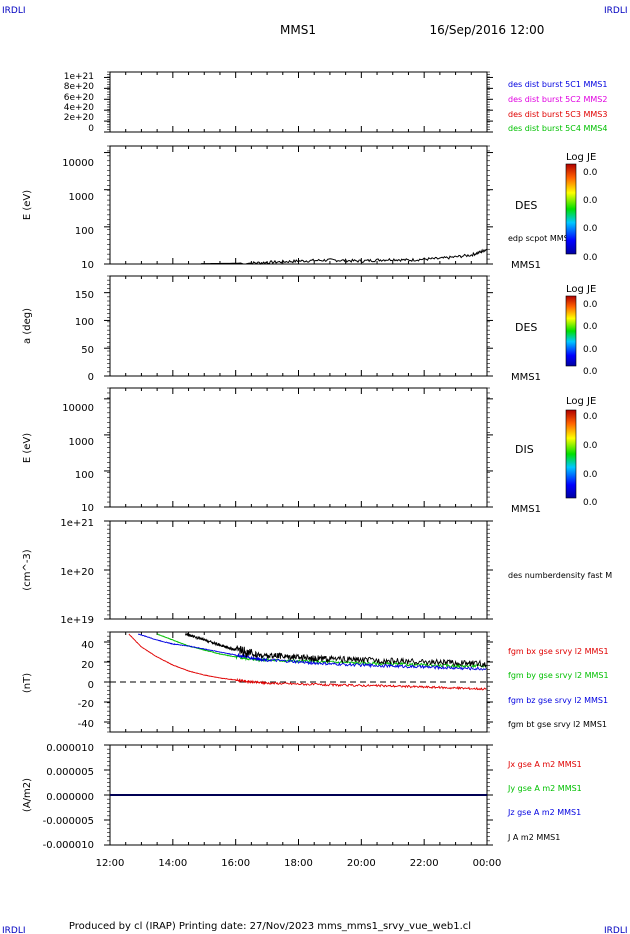 This screenshot has width=630, height=934. What do you see at coordinates (84, 295) in the screenshot?
I see `p3-y-tick: 150` at bounding box center [84, 295].